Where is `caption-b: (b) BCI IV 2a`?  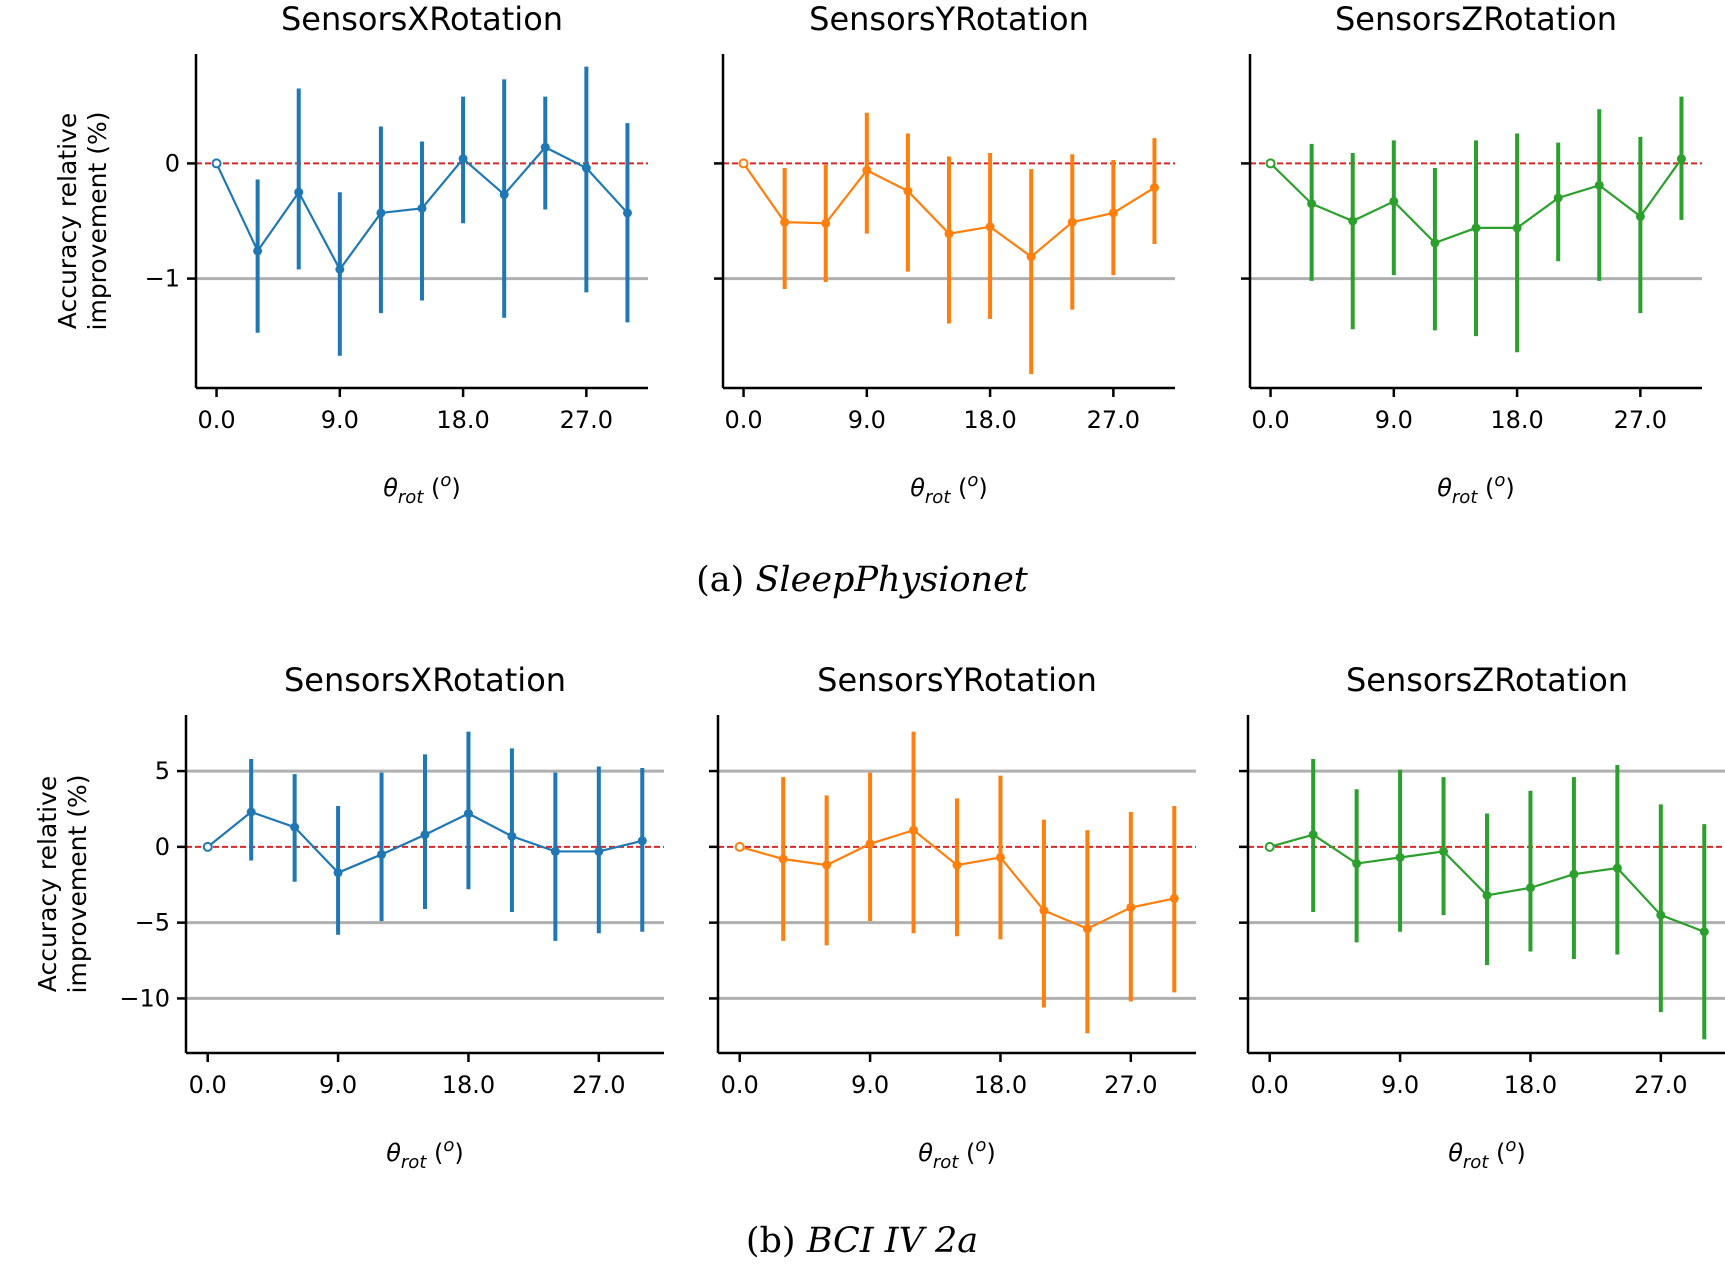 caption-b: (b) BCI IV 2a is located at coordinates (862, 1241).